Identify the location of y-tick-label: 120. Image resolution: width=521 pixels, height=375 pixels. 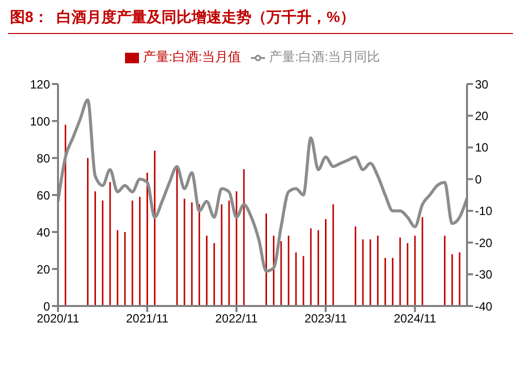
(40, 84).